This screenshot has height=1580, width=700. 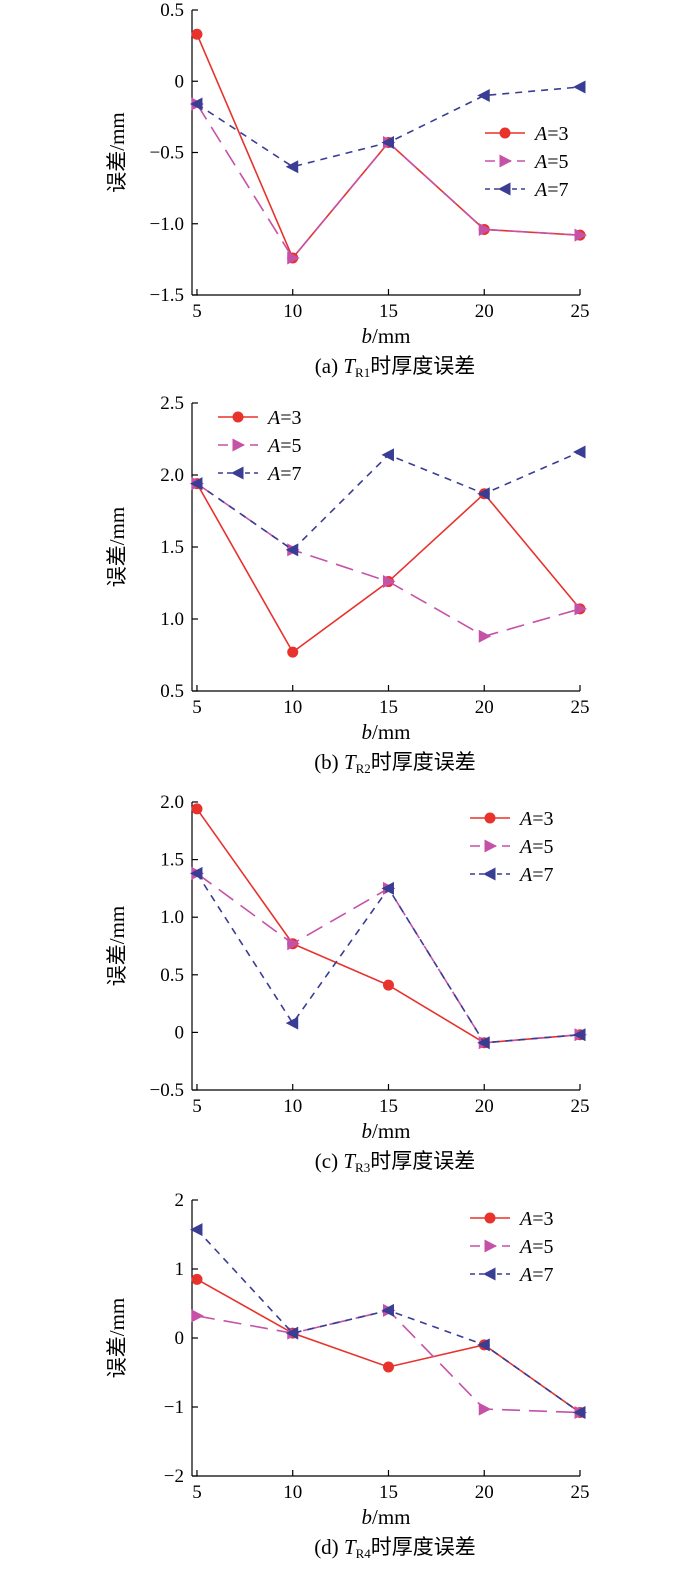 I want to click on y-tick-label: −1, so click(x=174, y=1407).